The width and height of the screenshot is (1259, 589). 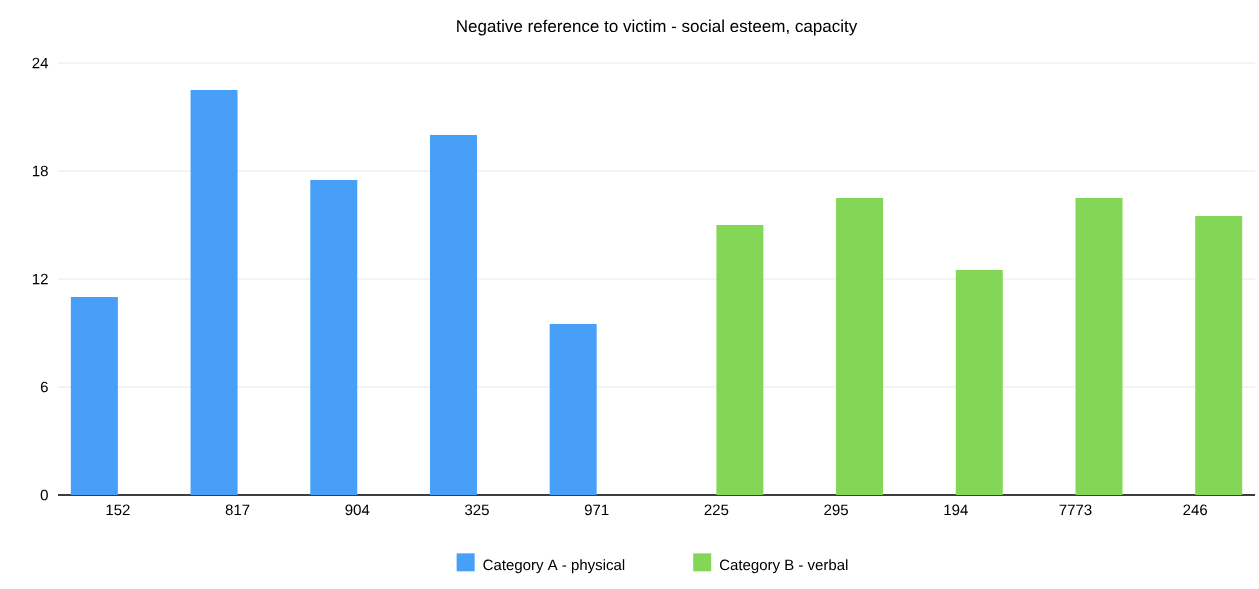 What do you see at coordinates (1075, 510) in the screenshot?
I see `x-tick-label: 7773` at bounding box center [1075, 510].